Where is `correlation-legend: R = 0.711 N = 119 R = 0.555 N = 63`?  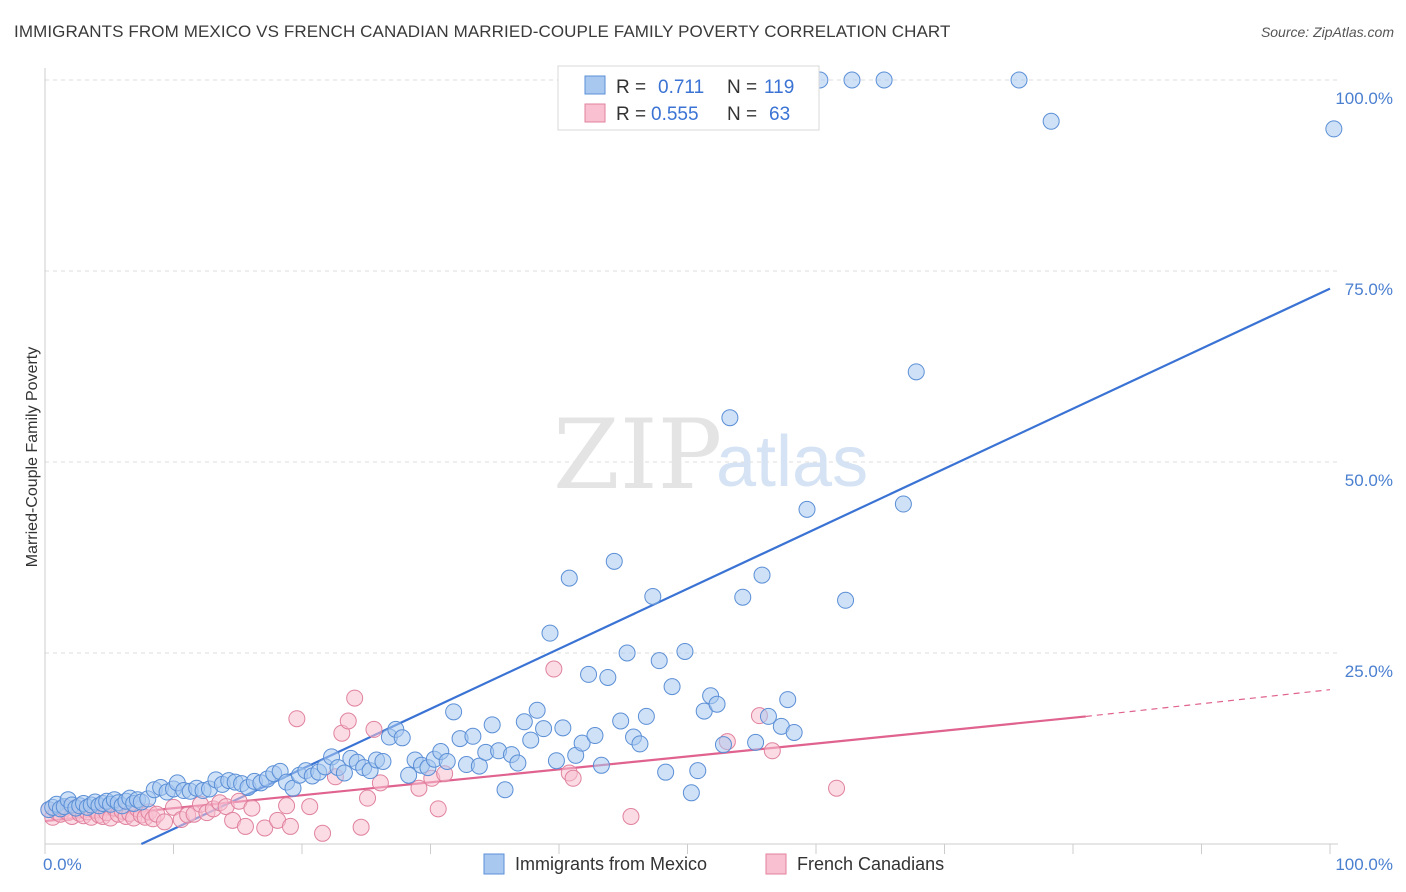 correlation-legend: R = 0.711 N = 119 R = 0.555 N = 63 is located at coordinates (688, 98).